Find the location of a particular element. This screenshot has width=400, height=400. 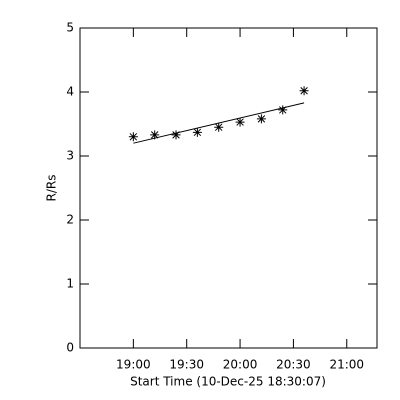

x-tick-label: 19:30 is located at coordinates (186, 365).